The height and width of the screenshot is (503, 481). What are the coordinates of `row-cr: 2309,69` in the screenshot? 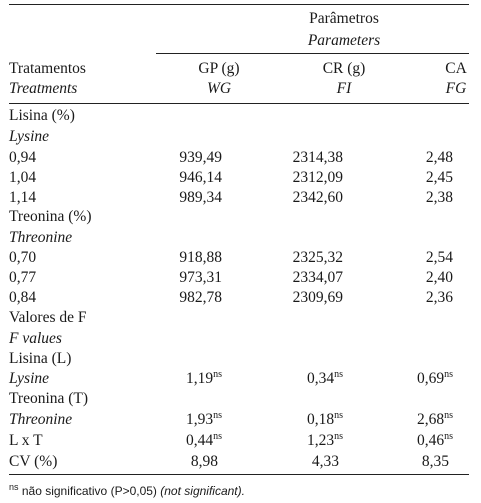 It's located at (317, 297).